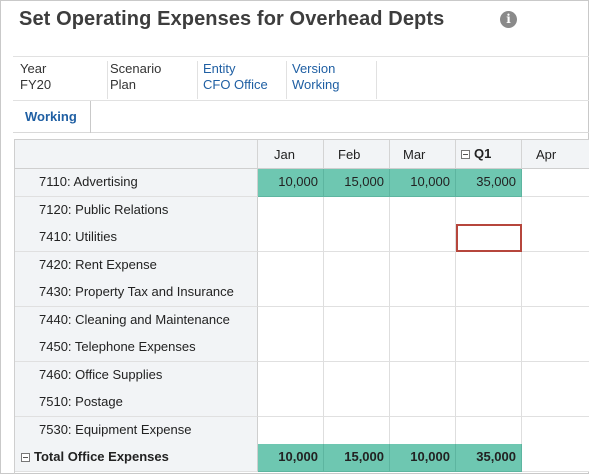 This screenshot has width=589, height=474. What do you see at coordinates (136, 68) in the screenshot?
I see `pov-scenario-label: Scenario` at bounding box center [136, 68].